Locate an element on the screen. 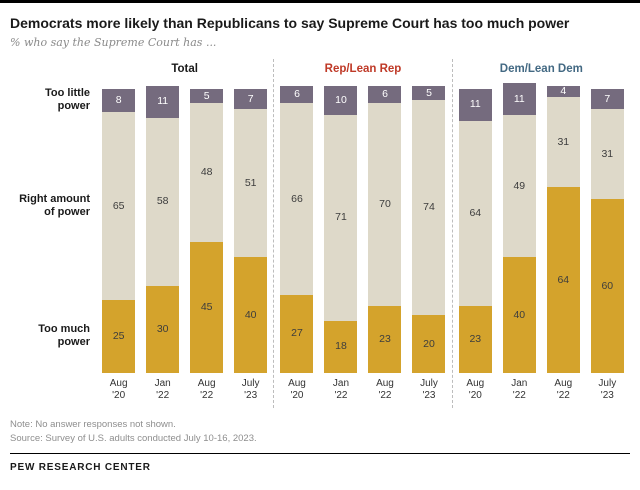 This screenshot has height=490, width=640. stacked-bar: 10 71 18 is located at coordinates (341, 228).